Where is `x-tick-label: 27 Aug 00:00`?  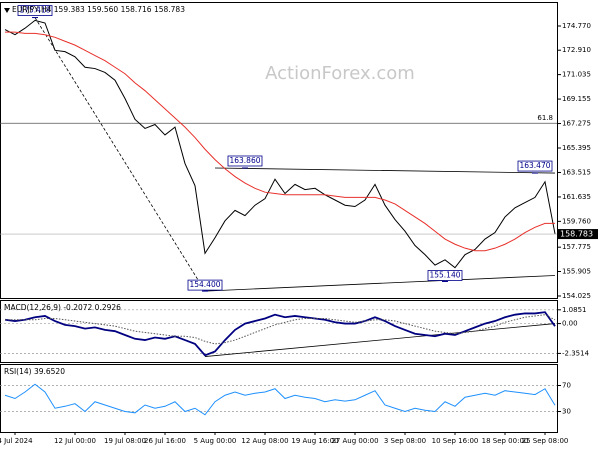 x-tick-label: 27 Aug 00:00 is located at coordinates (354, 441).